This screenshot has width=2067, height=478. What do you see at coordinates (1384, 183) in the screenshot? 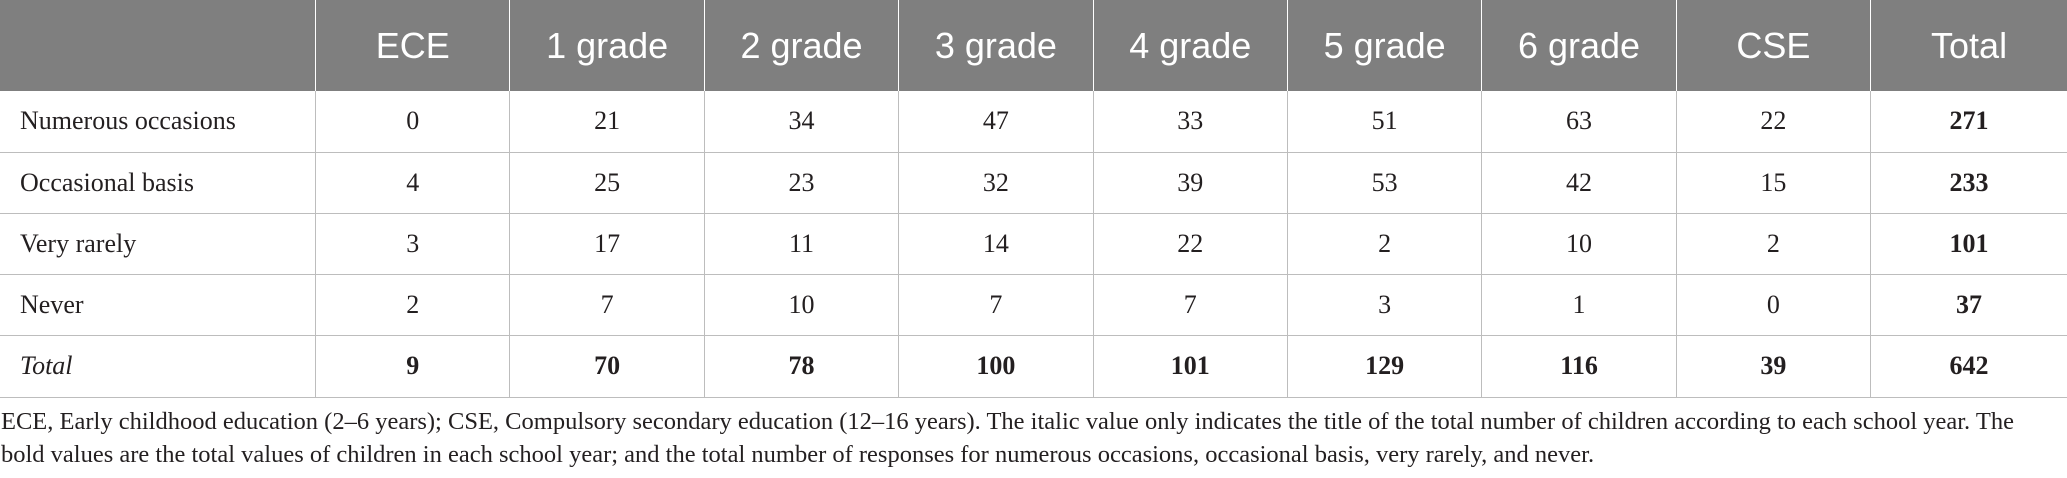
I see `table-cell: 53` at bounding box center [1384, 183].